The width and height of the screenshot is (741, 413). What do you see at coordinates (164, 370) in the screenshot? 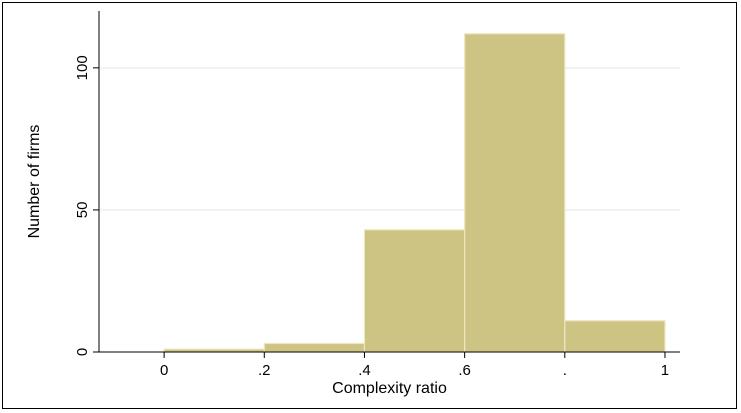
I see `x-tick-label-0: 0` at bounding box center [164, 370].